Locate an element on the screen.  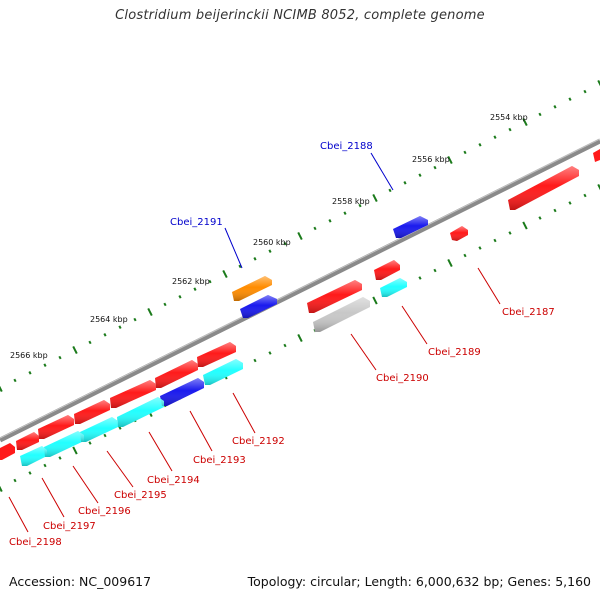
gene-label-cbei-2187: Cbei_2187 is located at coordinates (528, 312).